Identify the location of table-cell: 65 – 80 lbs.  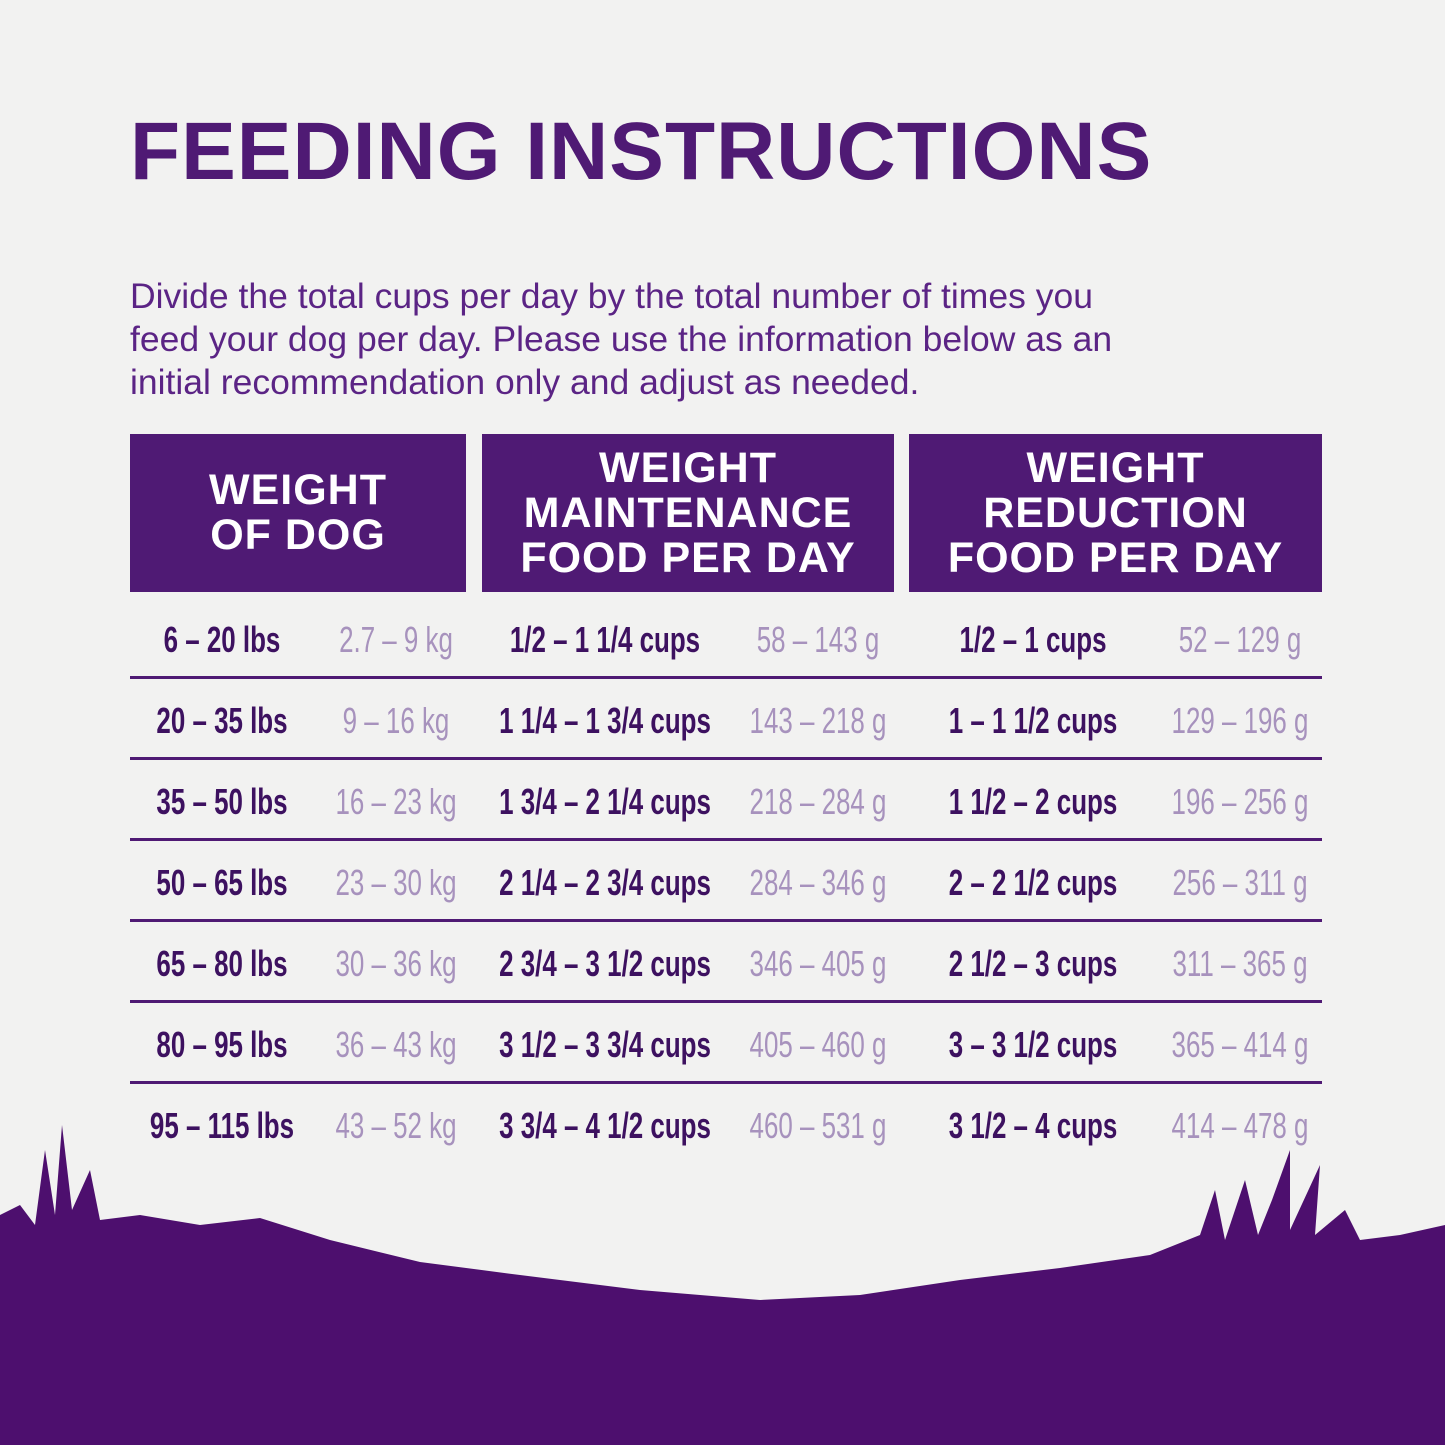
(222, 963).